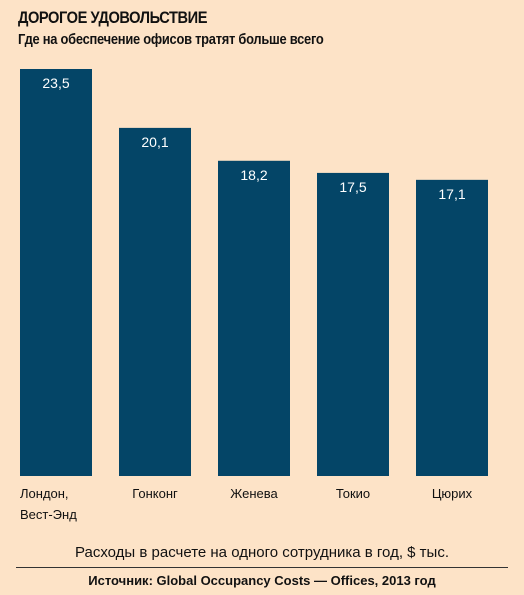  I want to click on category-label-3: Женева, so click(254, 493).